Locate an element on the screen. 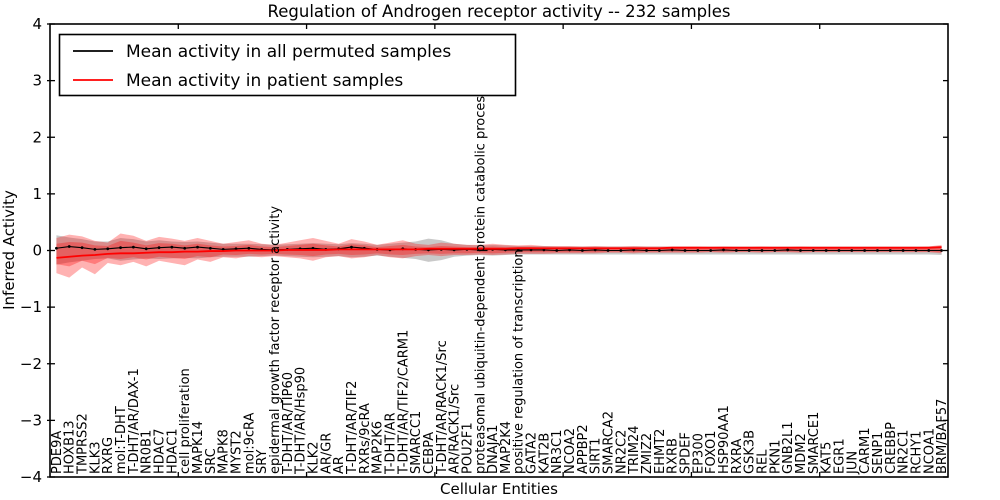 Image resolution: width=1000 pixels, height=500 pixels. x-tick-label: ZMIZ2 is located at coordinates (647, 453).